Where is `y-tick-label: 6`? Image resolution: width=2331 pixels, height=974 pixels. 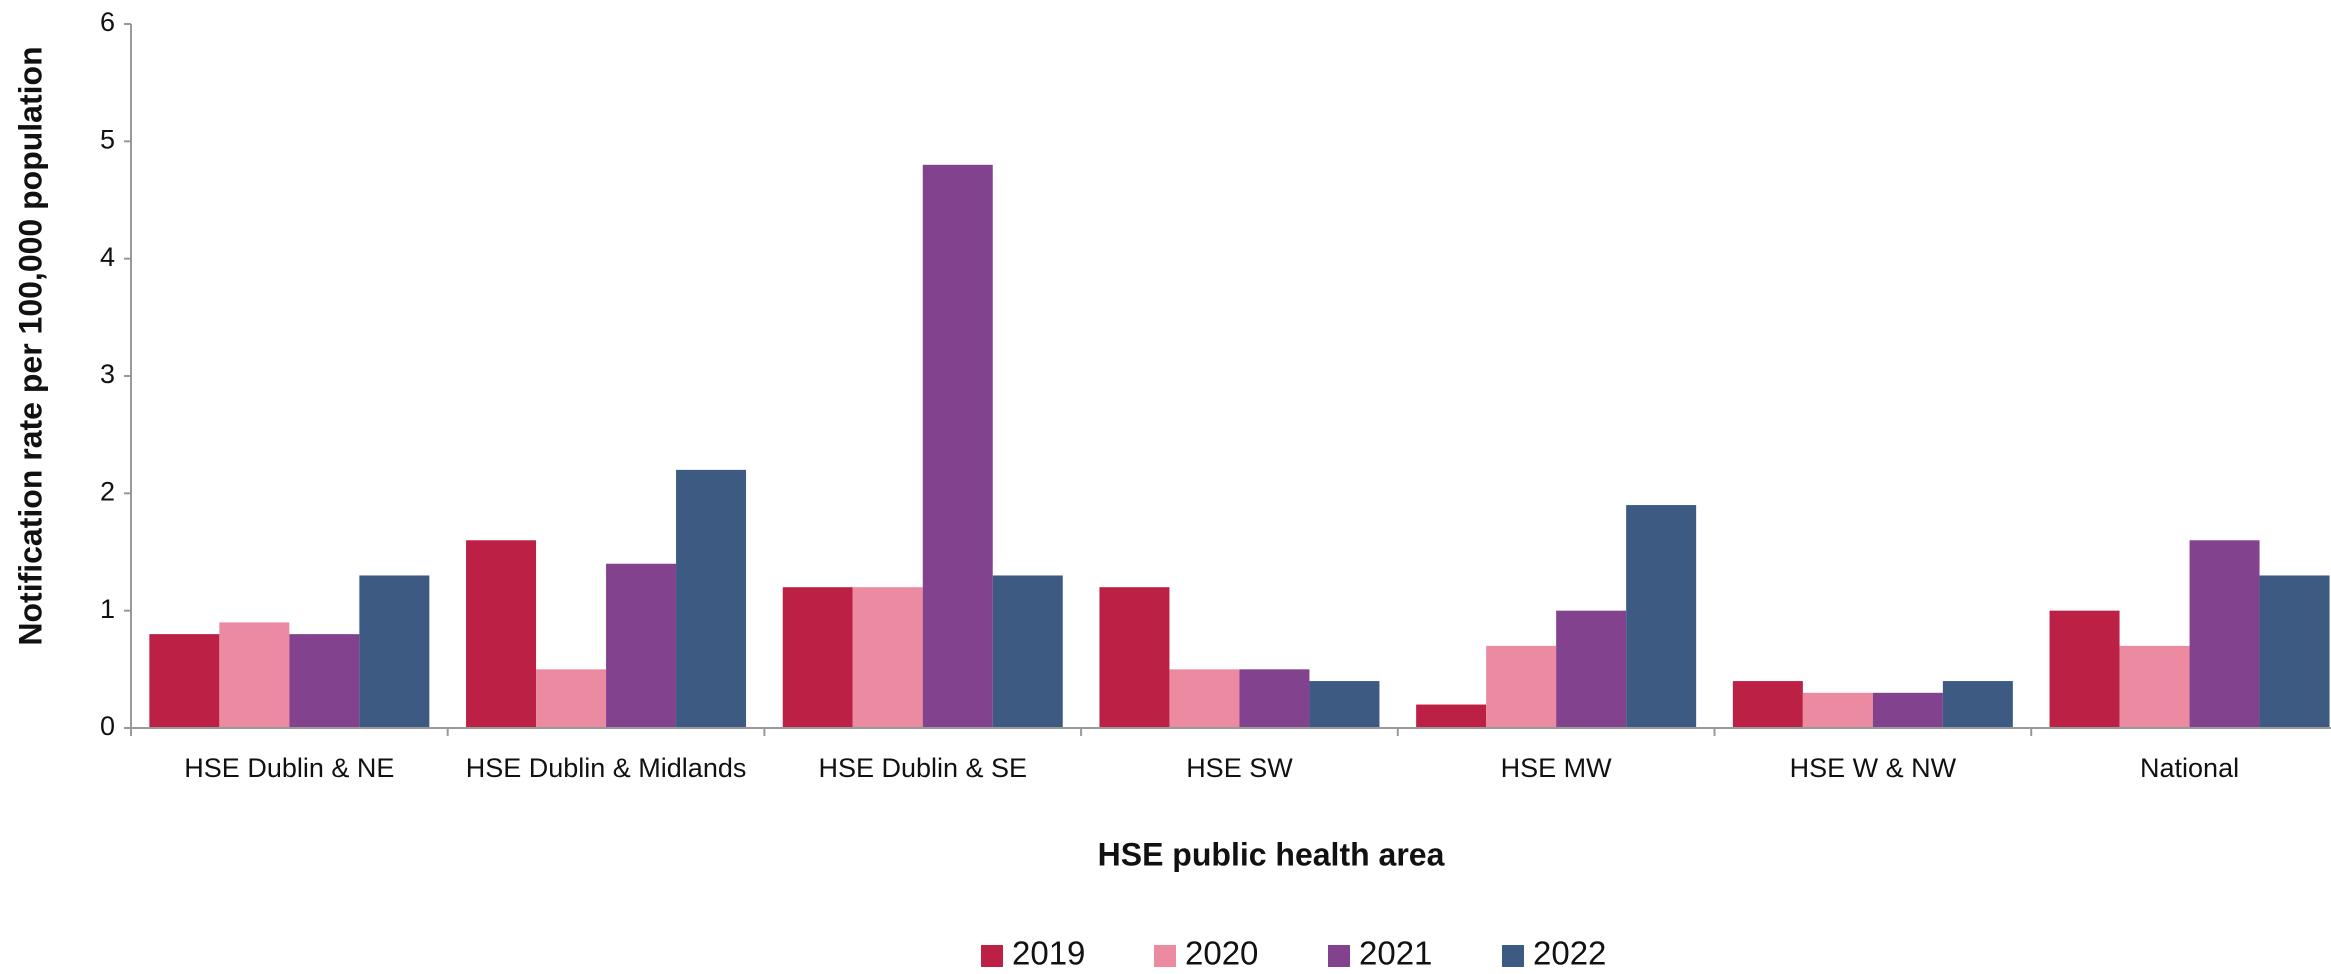 y-tick-label: 6 is located at coordinates (107, 22).